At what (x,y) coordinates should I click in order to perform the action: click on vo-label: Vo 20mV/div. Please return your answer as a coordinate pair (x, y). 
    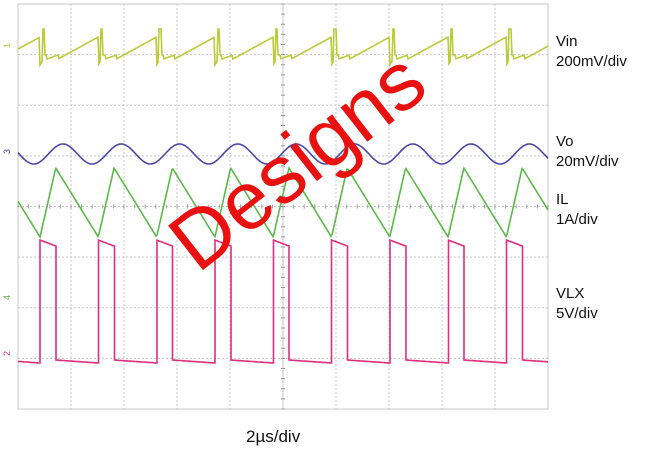
    Looking at the image, I should click on (587, 152).